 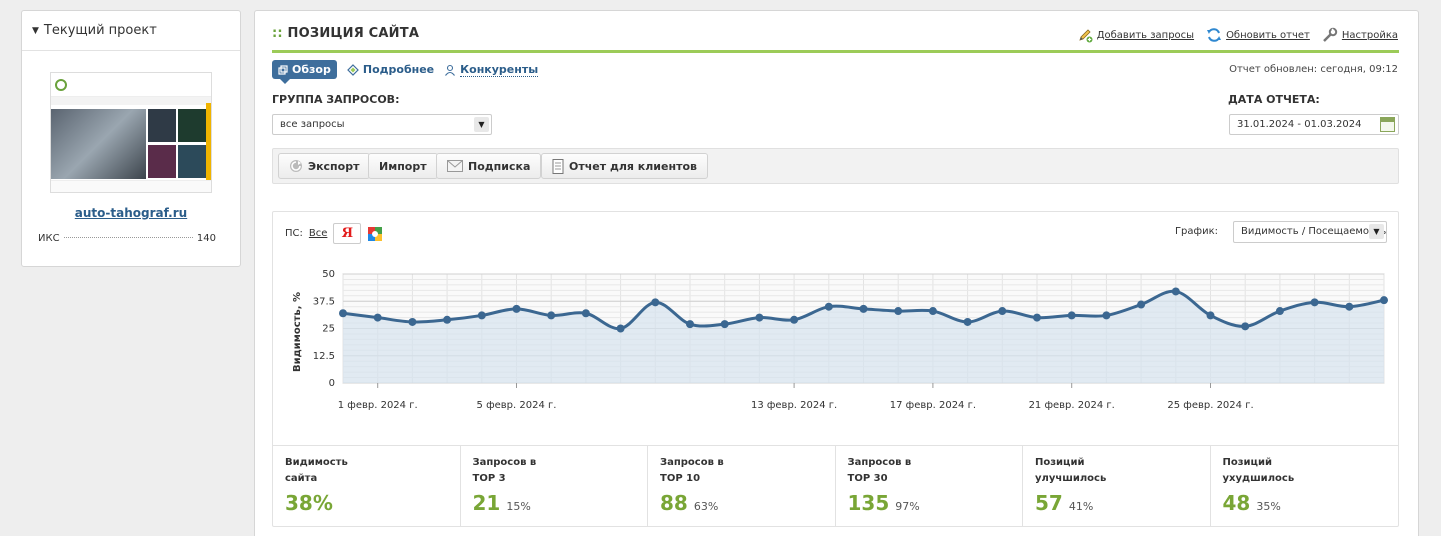 I want to click on pencil-plus-icon, so click(x=1086, y=36).